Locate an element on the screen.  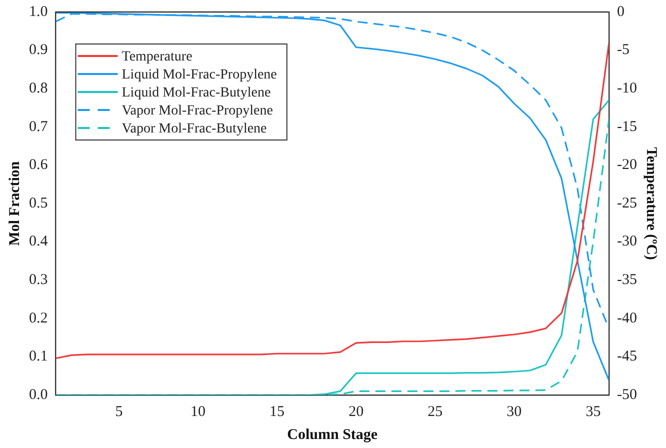
y2-tick-label: -35 is located at coordinates (627, 280).